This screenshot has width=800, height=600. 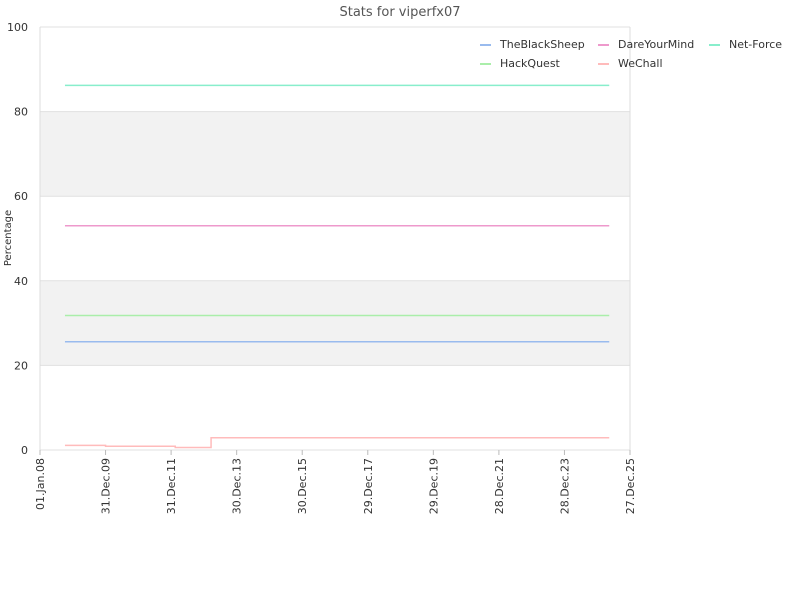 I want to click on series-line, so click(x=337, y=442).